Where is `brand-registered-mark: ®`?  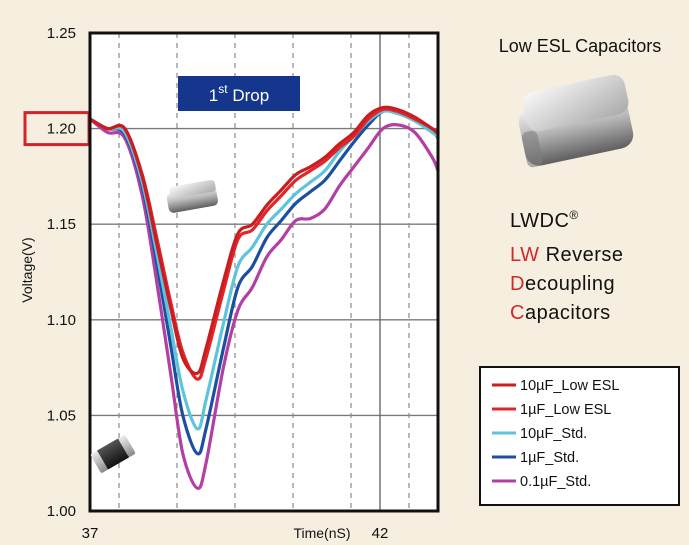 brand-registered-mark: ® is located at coordinates (573, 215).